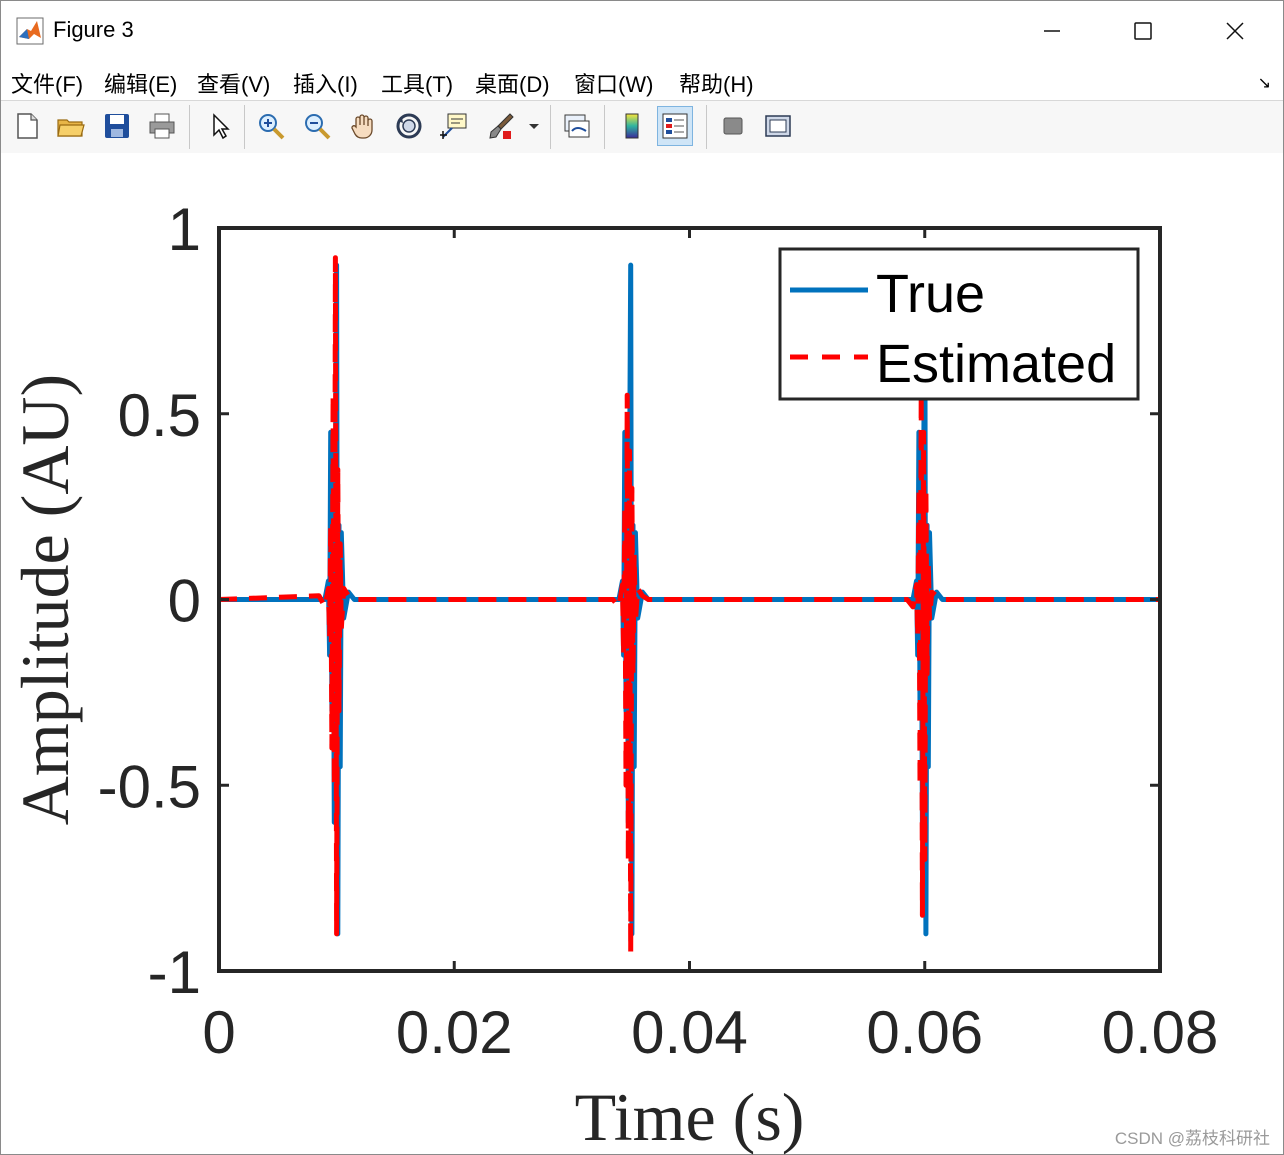 The height and width of the screenshot is (1155, 1284). What do you see at coordinates (1160, 1032) in the screenshot?
I see `x-tick-label: 0.08` at bounding box center [1160, 1032].